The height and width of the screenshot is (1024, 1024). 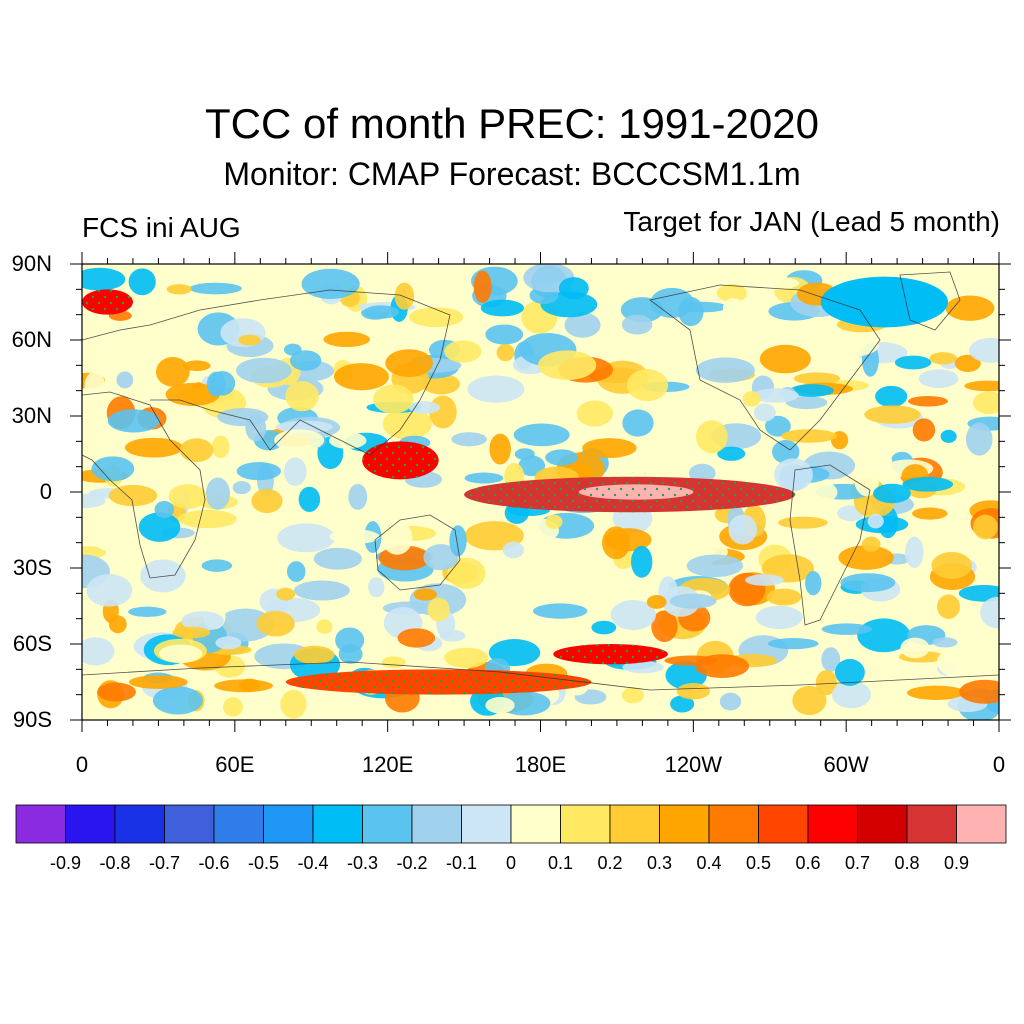 I want to click on y-tick-label: 30S, so click(x=32, y=567).